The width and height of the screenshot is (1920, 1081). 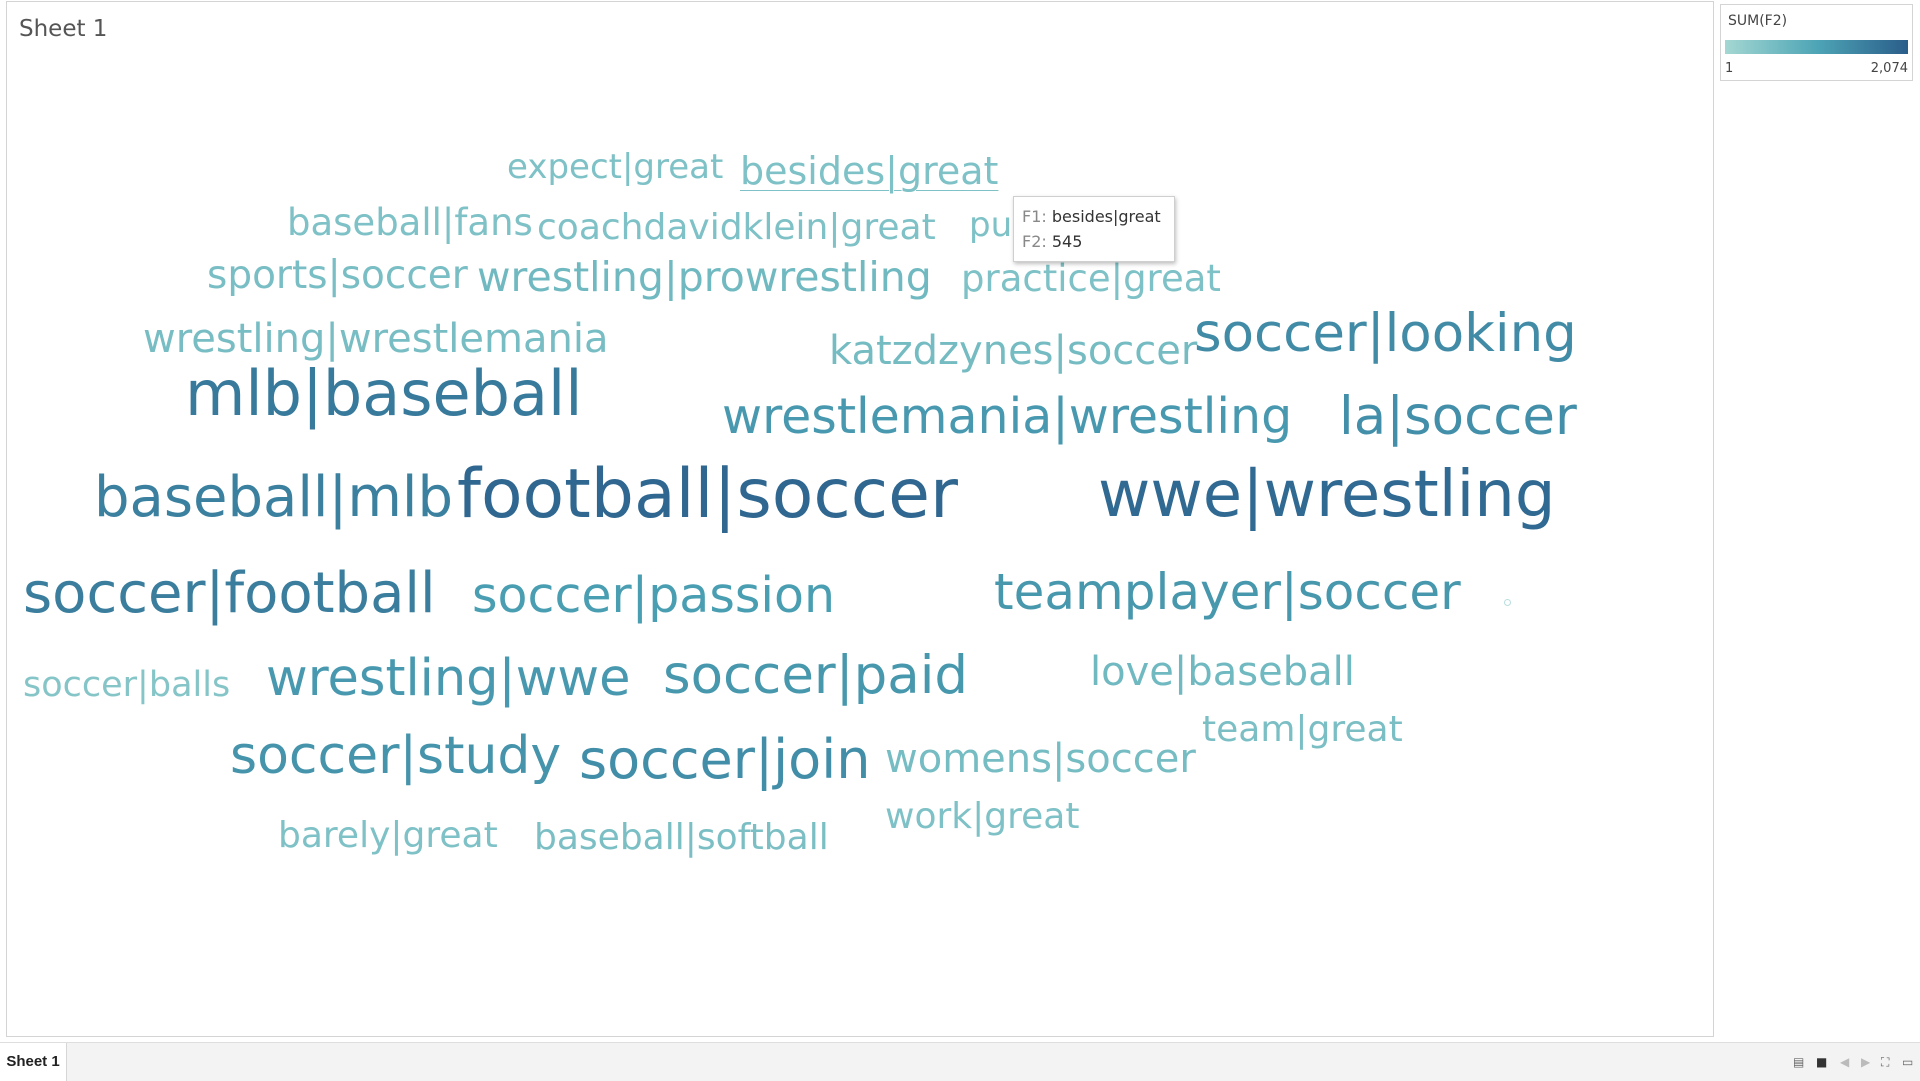 What do you see at coordinates (654, 595) in the screenshot?
I see `word-soccer-passion: soccer|passion` at bounding box center [654, 595].